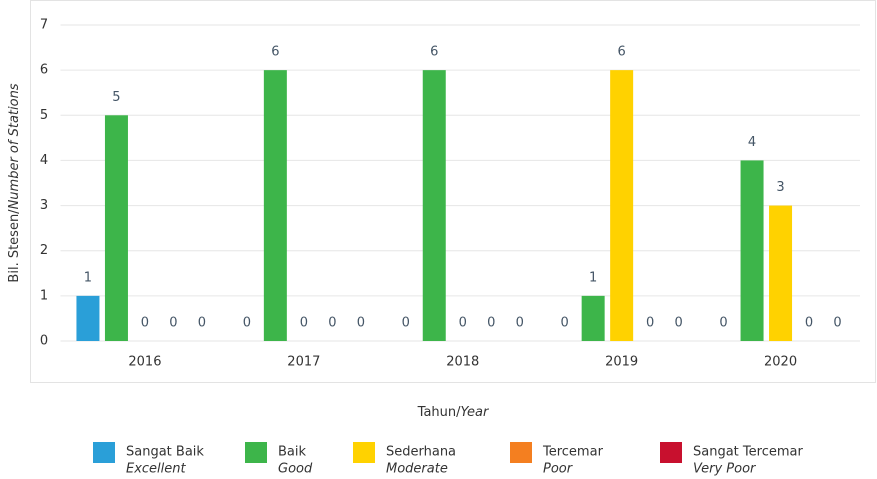 The image size is (877, 479). Describe the element at coordinates (44, 205) in the screenshot. I see `y-tick-label: 3` at that location.